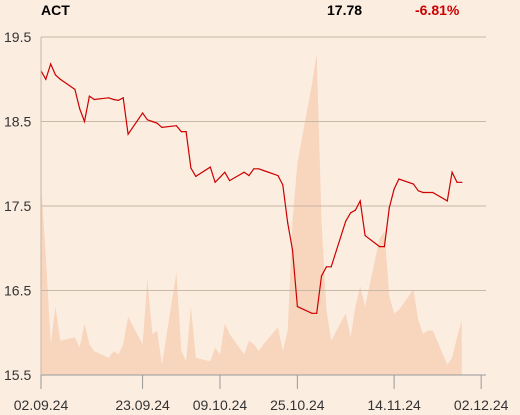 The height and width of the screenshot is (415, 520). Describe the element at coordinates (17, 291) in the screenshot. I see `y-tick-label: 16.5` at that location.